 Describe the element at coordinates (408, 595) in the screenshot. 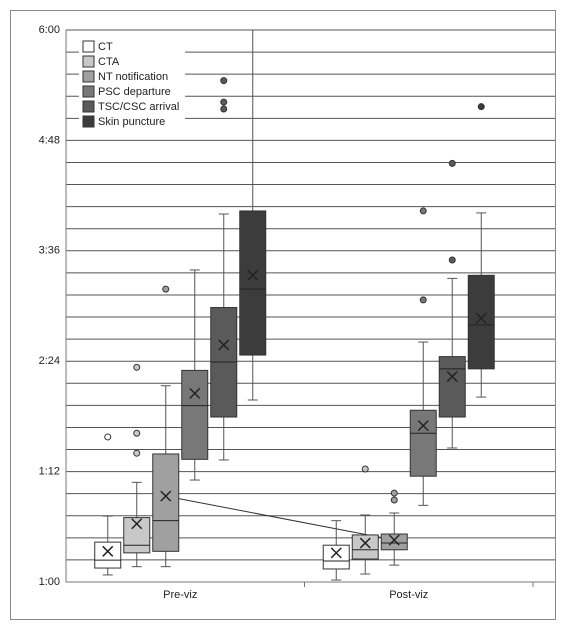

I see `x-tick-label: Post-viz` at that location.